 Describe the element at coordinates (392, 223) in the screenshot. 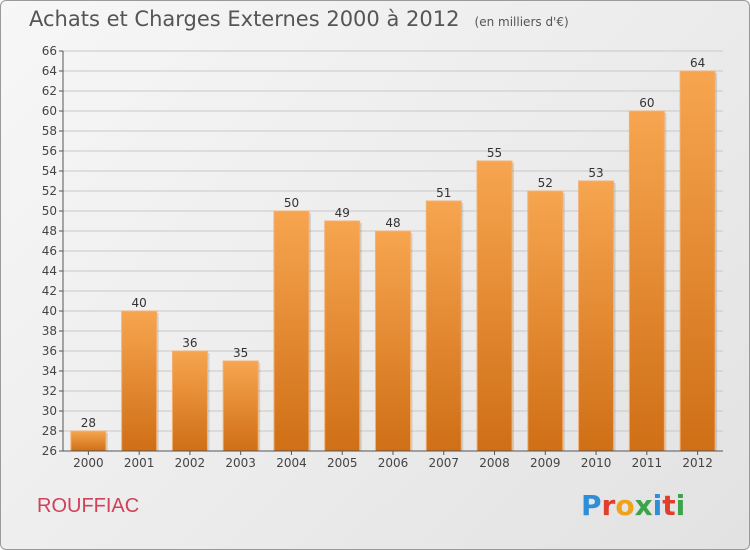

I see `bar-value-label: 48` at that location.